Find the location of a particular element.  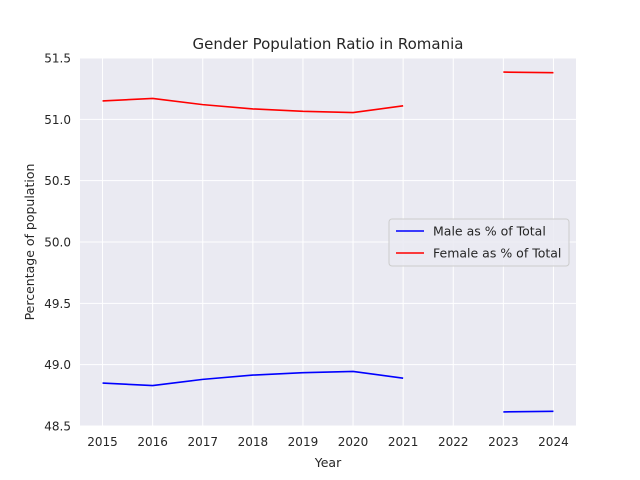

x-tick-label: 2016 is located at coordinates (152, 442).